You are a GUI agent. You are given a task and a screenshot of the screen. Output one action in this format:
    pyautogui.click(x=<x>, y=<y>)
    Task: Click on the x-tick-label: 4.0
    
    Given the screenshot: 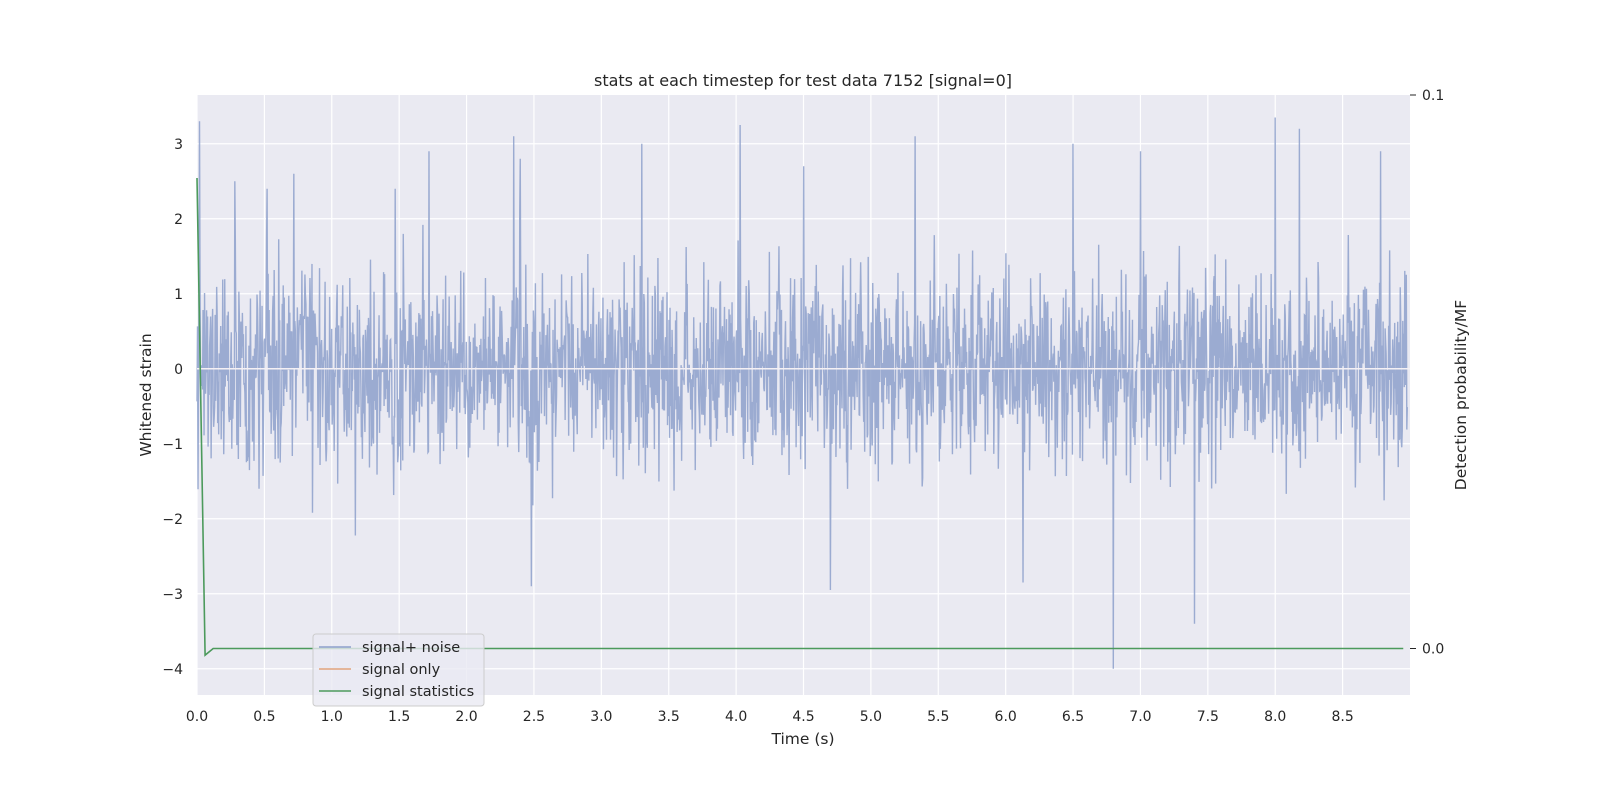 What is the action you would take?
    pyautogui.click(x=736, y=717)
    